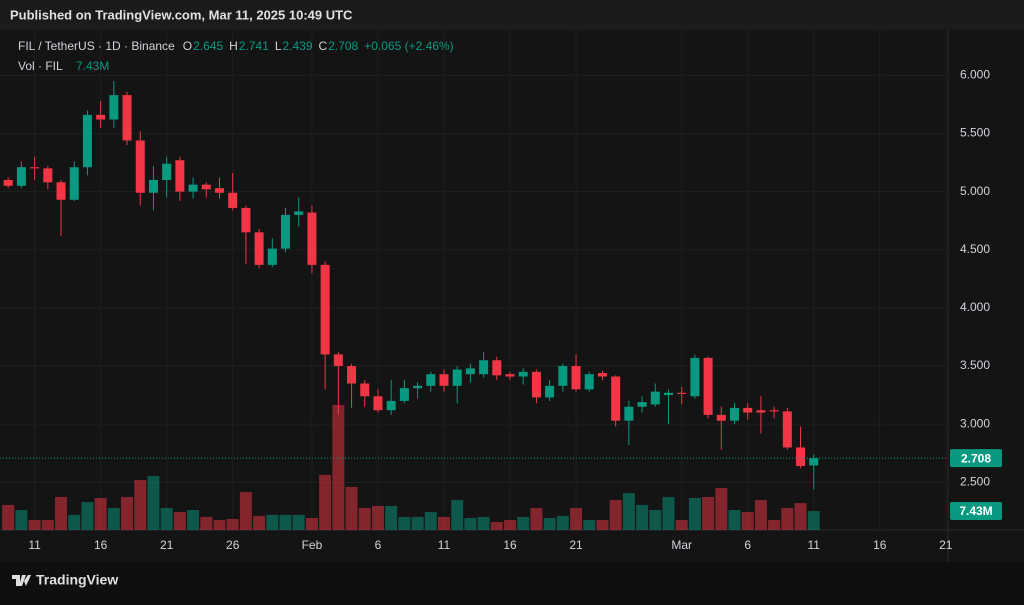  What do you see at coordinates (208, 46) in the screenshot?
I see `legend-open-value: 2.645` at bounding box center [208, 46].